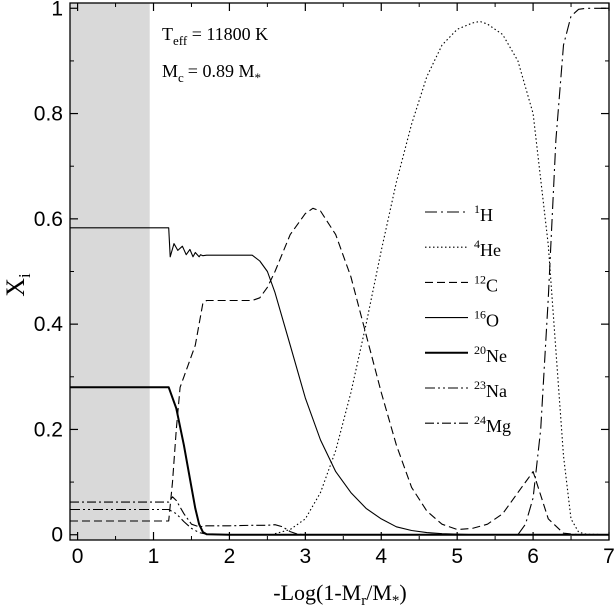  I want to click on shaded-region, so click(110, 271).